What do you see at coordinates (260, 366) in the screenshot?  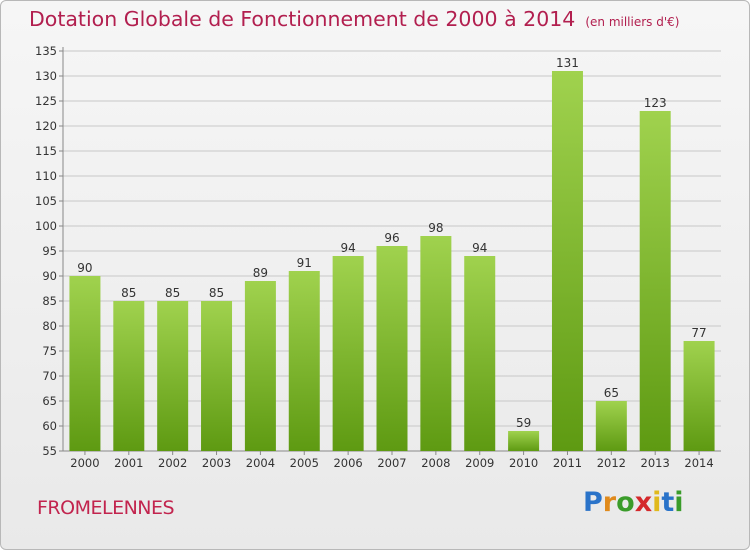 I see `bar-2004` at bounding box center [260, 366].